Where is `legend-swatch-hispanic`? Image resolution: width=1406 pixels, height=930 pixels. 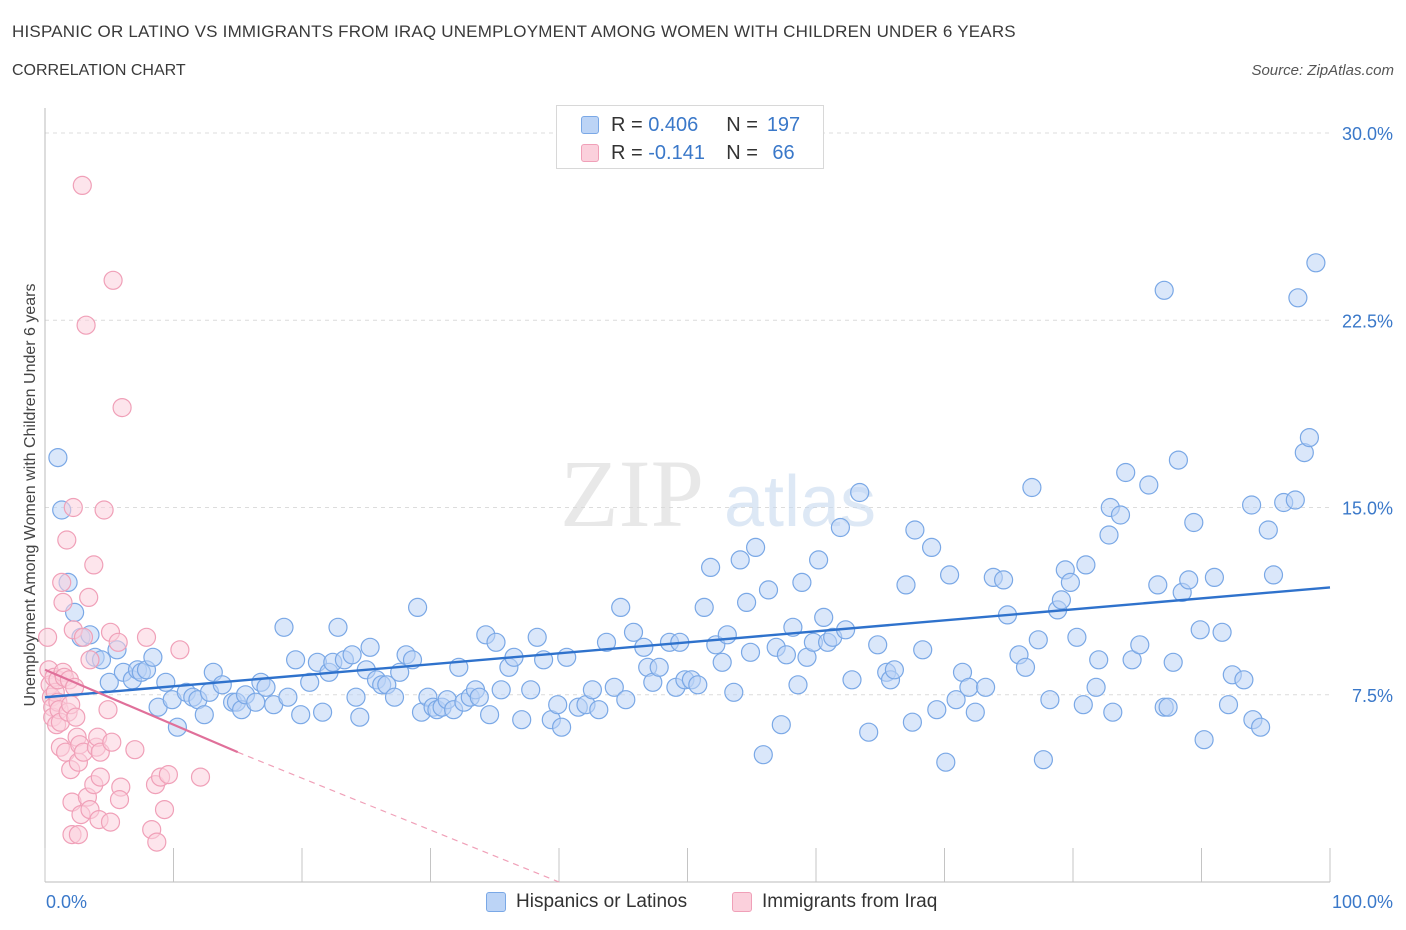 legend-swatch-hispanic is located at coordinates (590, 125).